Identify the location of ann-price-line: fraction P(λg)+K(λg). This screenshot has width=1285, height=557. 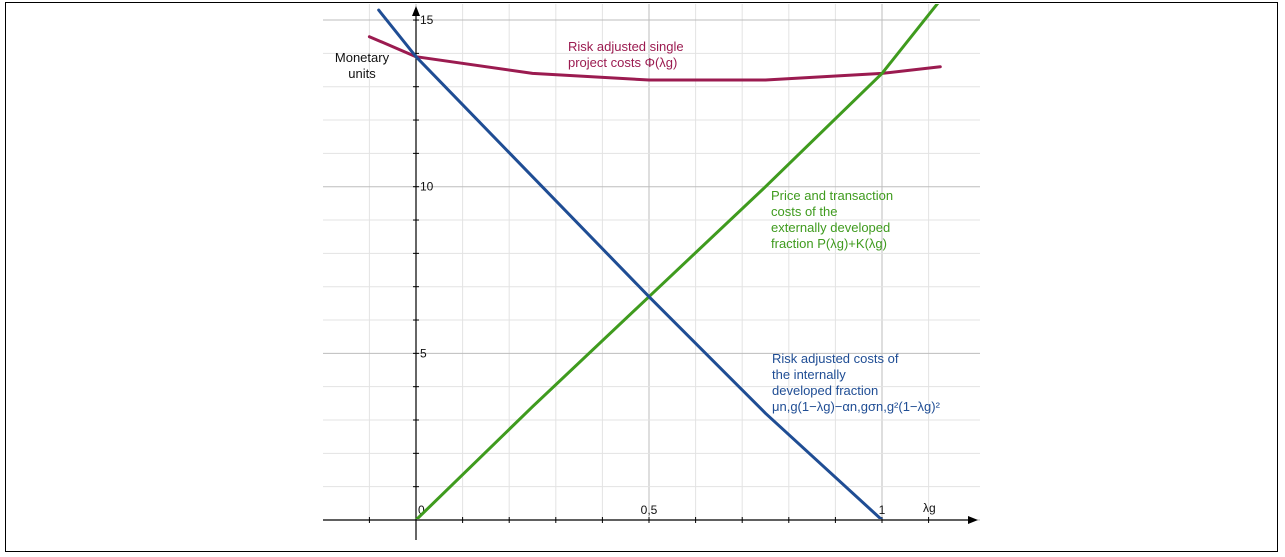
(829, 243).